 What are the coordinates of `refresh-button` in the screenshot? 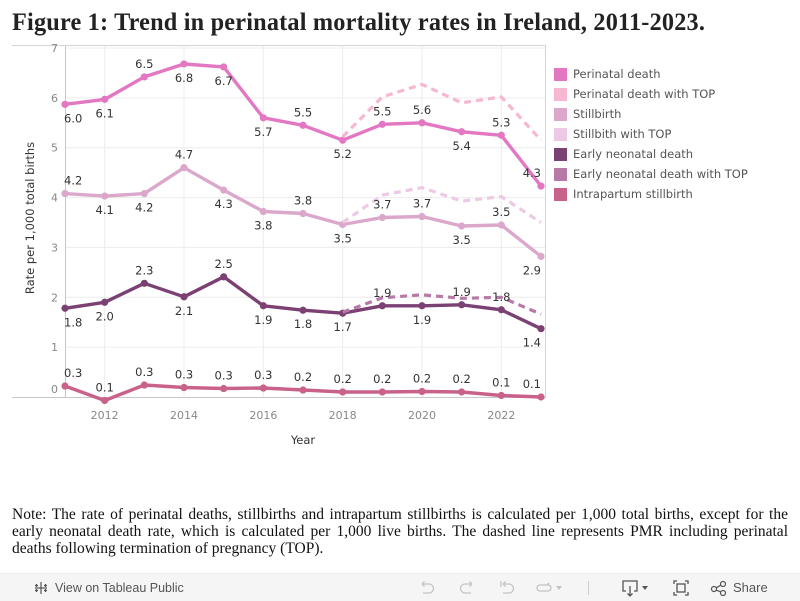 It's located at (550, 587).